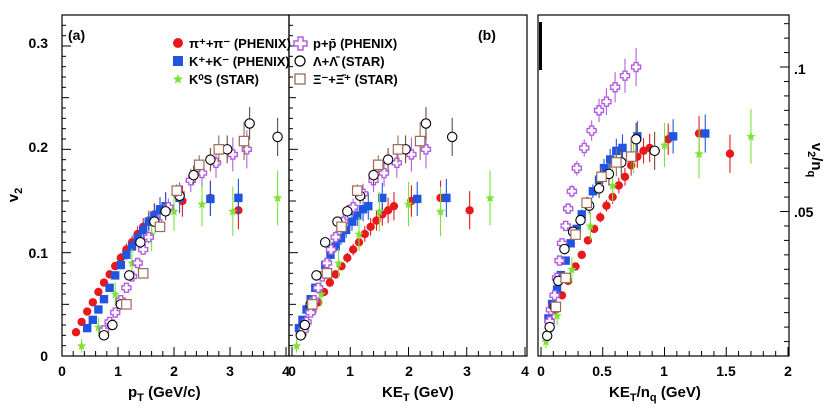  Describe the element at coordinates (788, 371) in the screenshot. I see `x-tick-label: 2` at that location.